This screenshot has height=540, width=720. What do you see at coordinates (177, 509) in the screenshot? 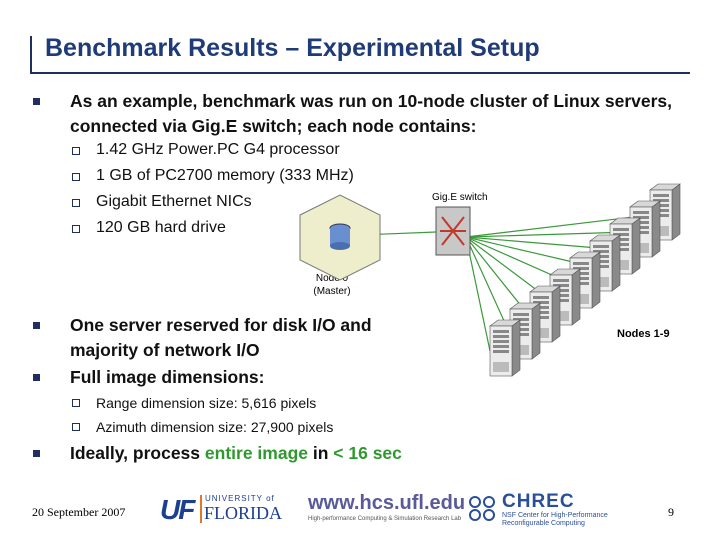
I see `uf-logo: UF` at bounding box center [177, 509].